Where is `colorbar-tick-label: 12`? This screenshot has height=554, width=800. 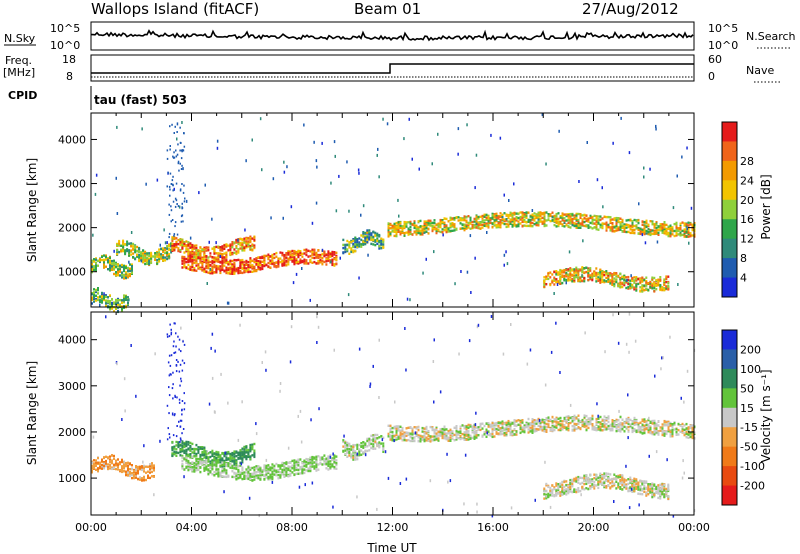 colorbar-tick-label: 12 is located at coordinates (747, 239).